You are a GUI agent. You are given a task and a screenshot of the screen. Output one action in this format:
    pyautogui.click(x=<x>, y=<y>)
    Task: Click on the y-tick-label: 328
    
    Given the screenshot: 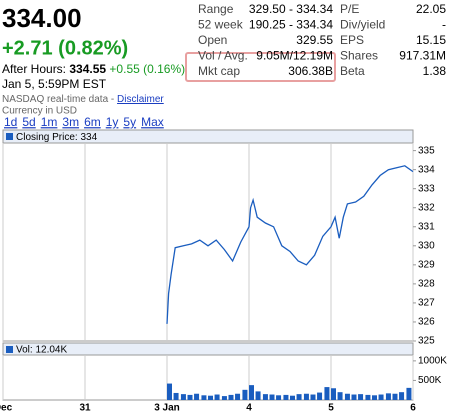 What is the action you would take?
    pyautogui.click(x=426, y=284)
    